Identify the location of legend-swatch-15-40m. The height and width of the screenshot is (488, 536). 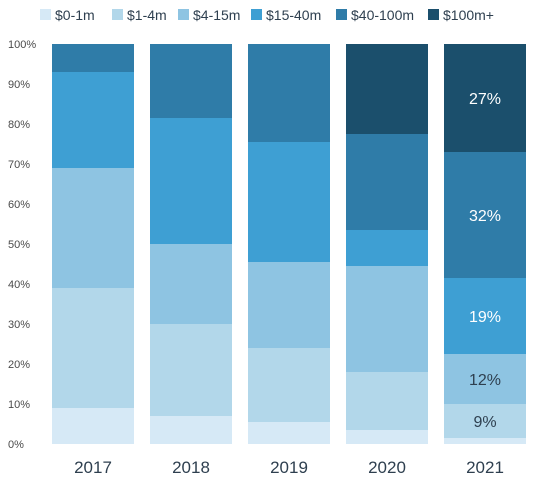
(256, 14).